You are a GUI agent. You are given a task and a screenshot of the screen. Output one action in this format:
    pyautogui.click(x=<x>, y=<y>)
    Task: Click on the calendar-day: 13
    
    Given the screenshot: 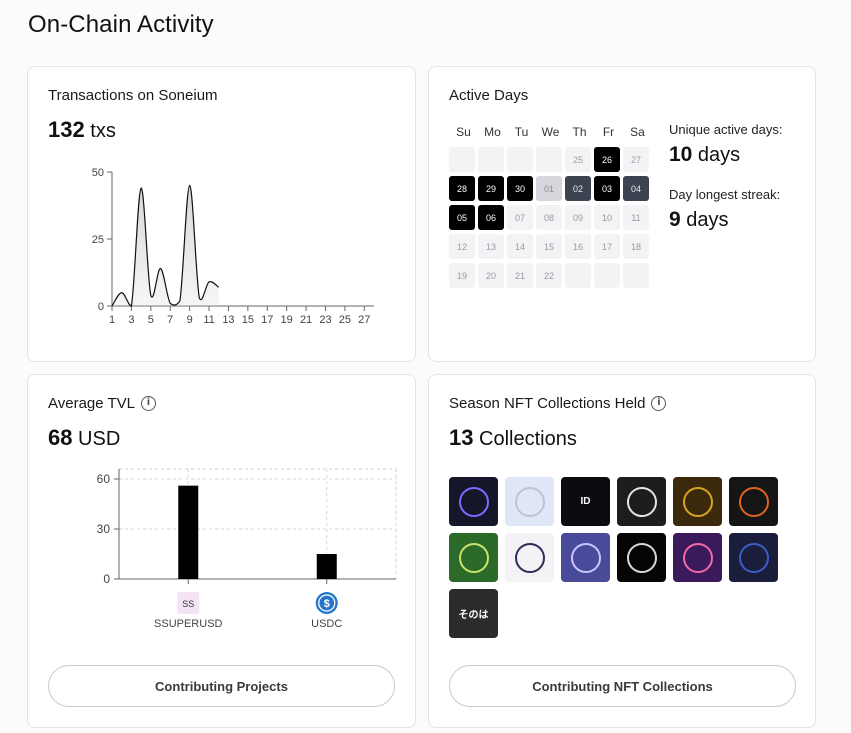 What is the action you would take?
    pyautogui.click(x=491, y=246)
    